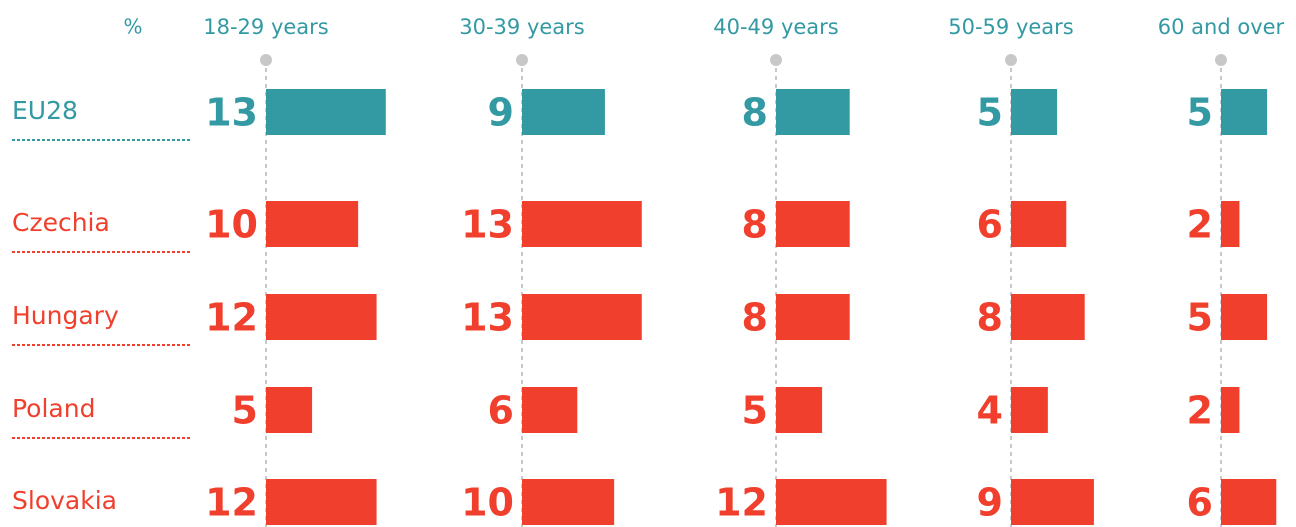 The image size is (1296, 527). What do you see at coordinates (53, 408) in the screenshot?
I see `row-label: Poland` at bounding box center [53, 408].